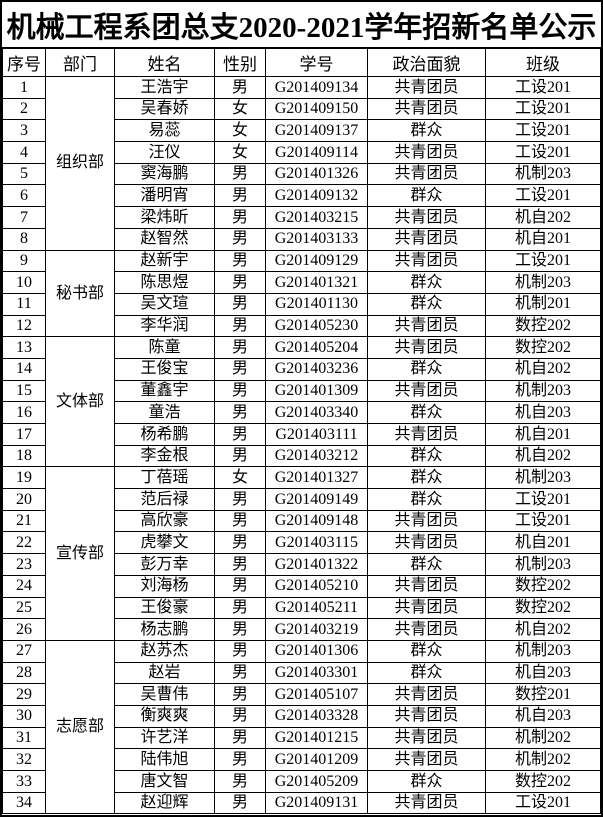 The image size is (603, 817). What do you see at coordinates (164, 87) in the screenshot?
I see `name-cell: 王浩宇` at bounding box center [164, 87].